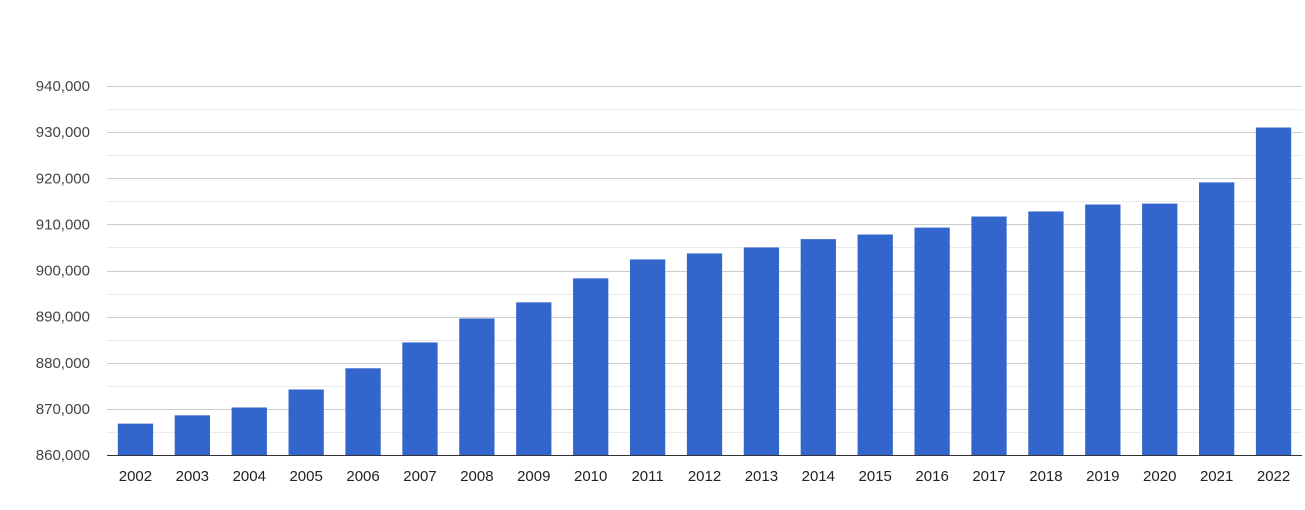  I want to click on x-tick-label: 2004, so click(249, 476).